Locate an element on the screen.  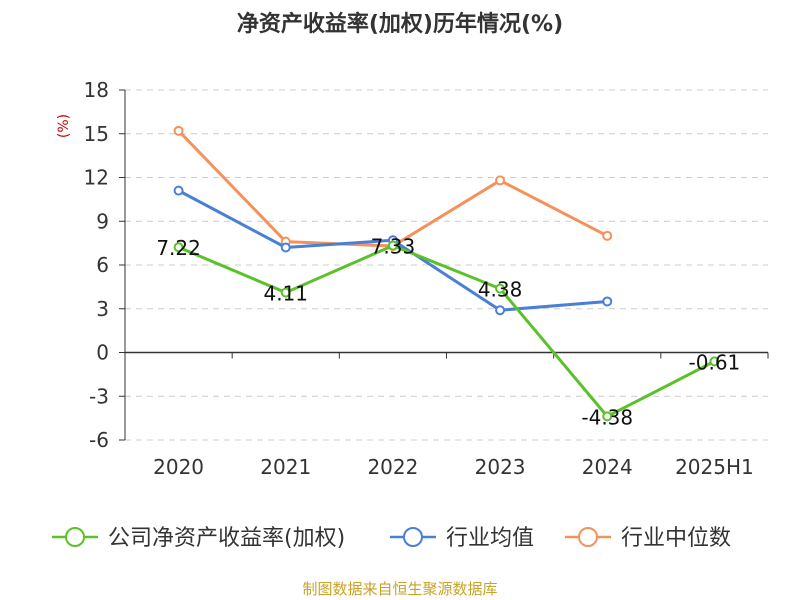
y-tick-label: 15 is located at coordinates (96, 134).